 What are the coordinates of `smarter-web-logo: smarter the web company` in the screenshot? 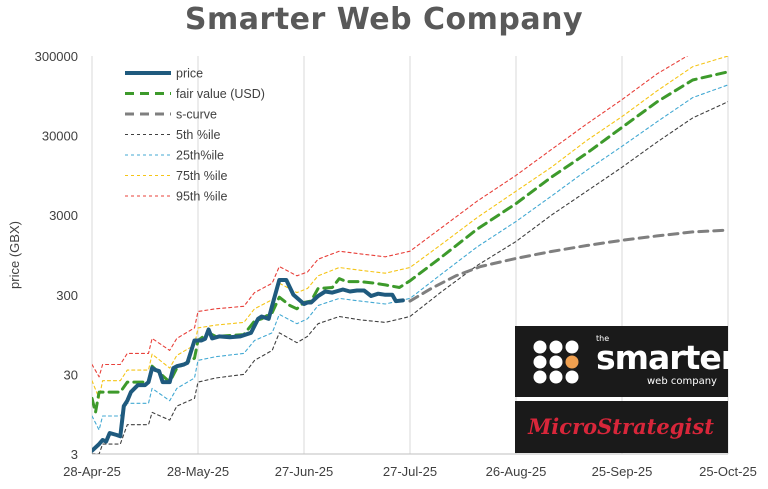 It's located at (627, 361).